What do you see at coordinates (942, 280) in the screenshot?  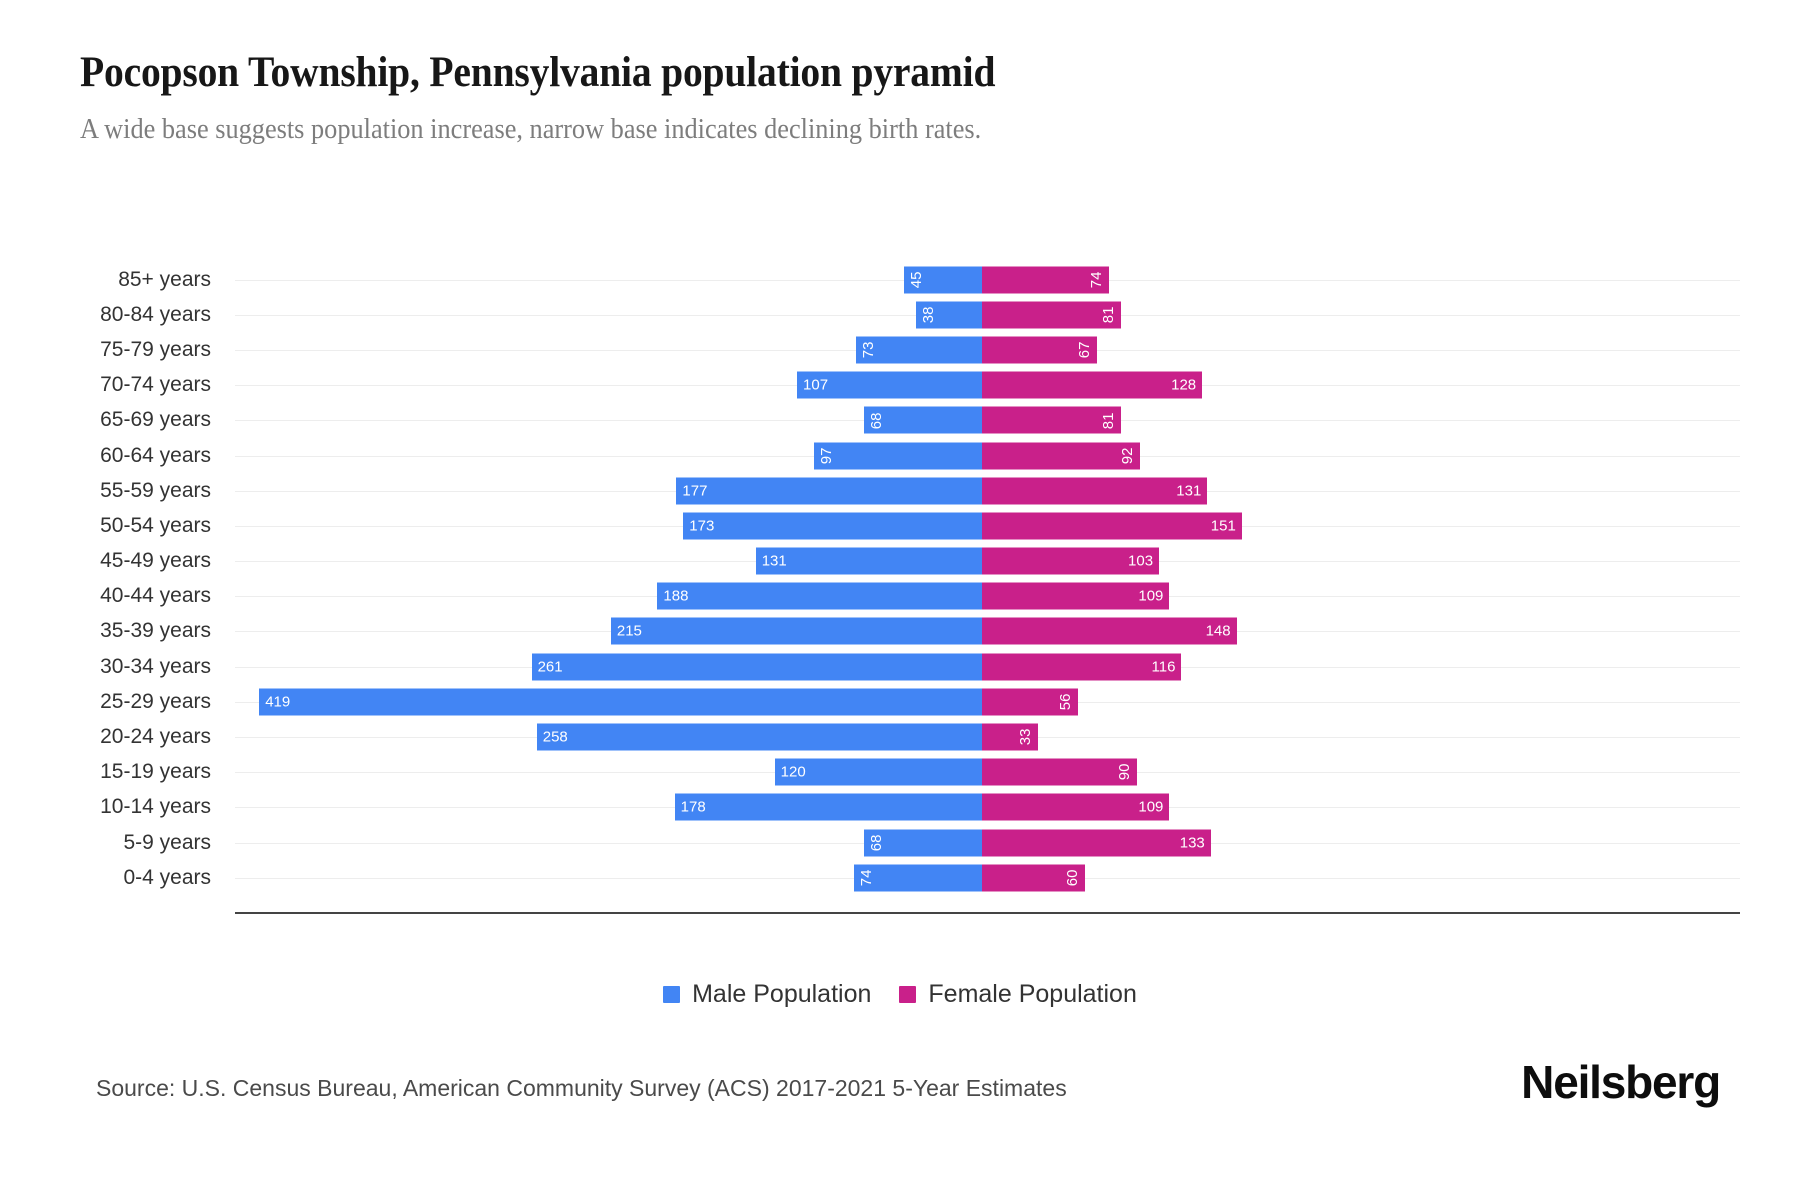 I see `bar-male: 45` at bounding box center [942, 280].